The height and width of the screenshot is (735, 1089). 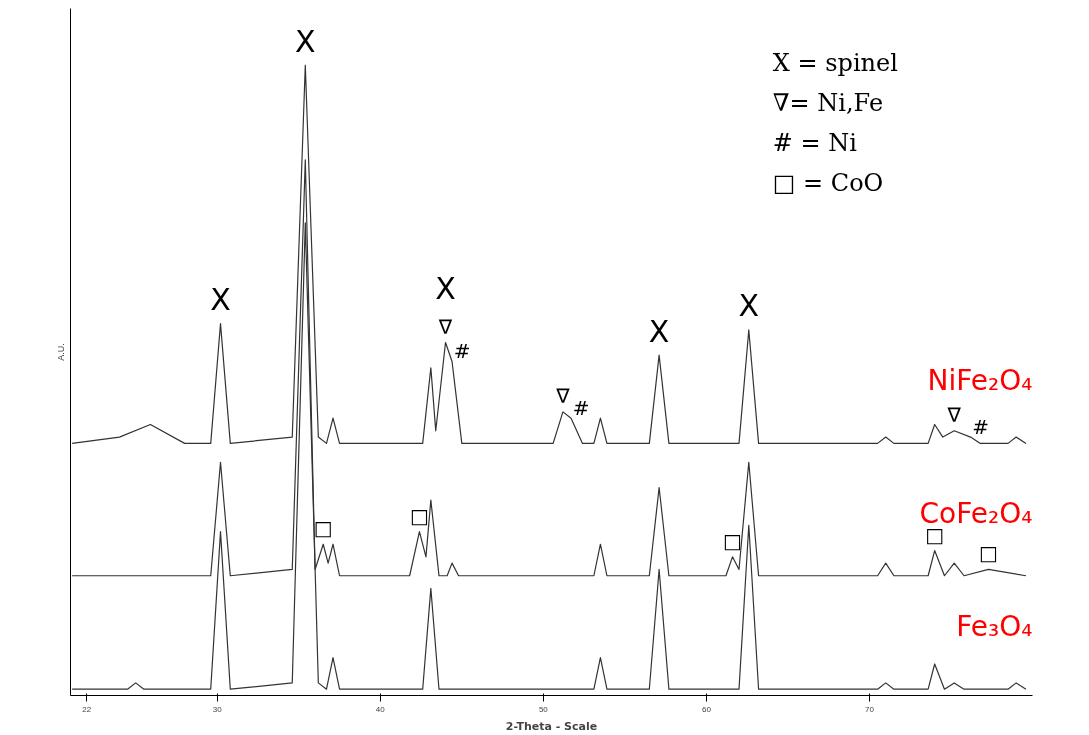 What do you see at coordinates (380, 709) in the screenshot?
I see `x-tick-label: 40` at bounding box center [380, 709].